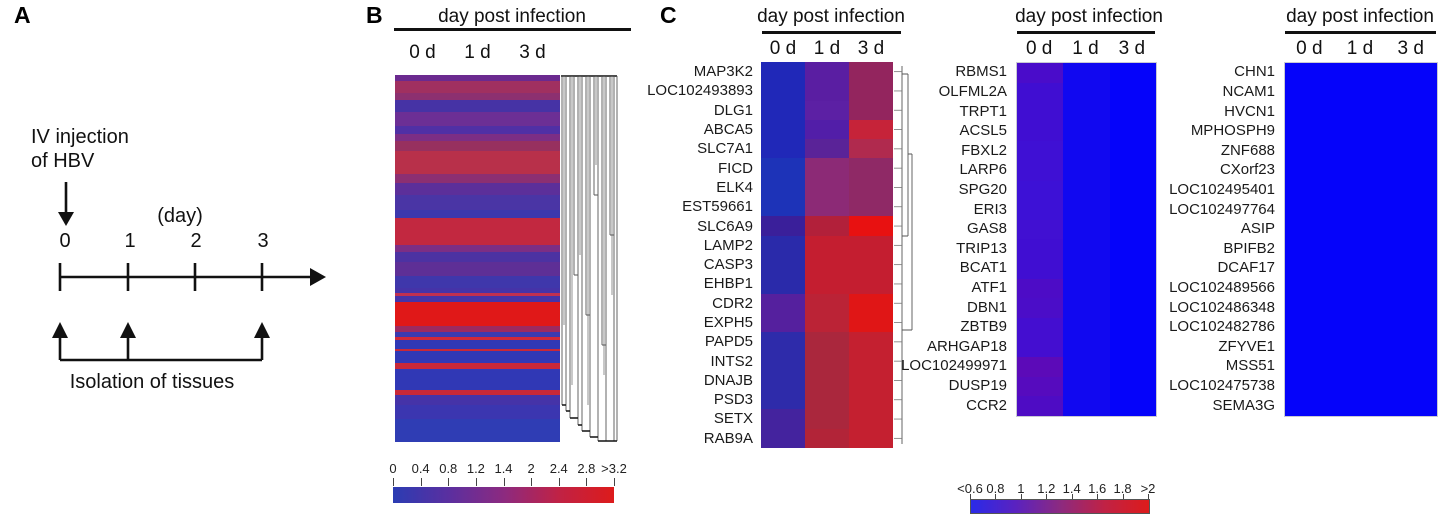 The image size is (1440, 520). Describe the element at coordinates (728, 322) in the screenshot. I see `gene-label: EXPH5` at that location.